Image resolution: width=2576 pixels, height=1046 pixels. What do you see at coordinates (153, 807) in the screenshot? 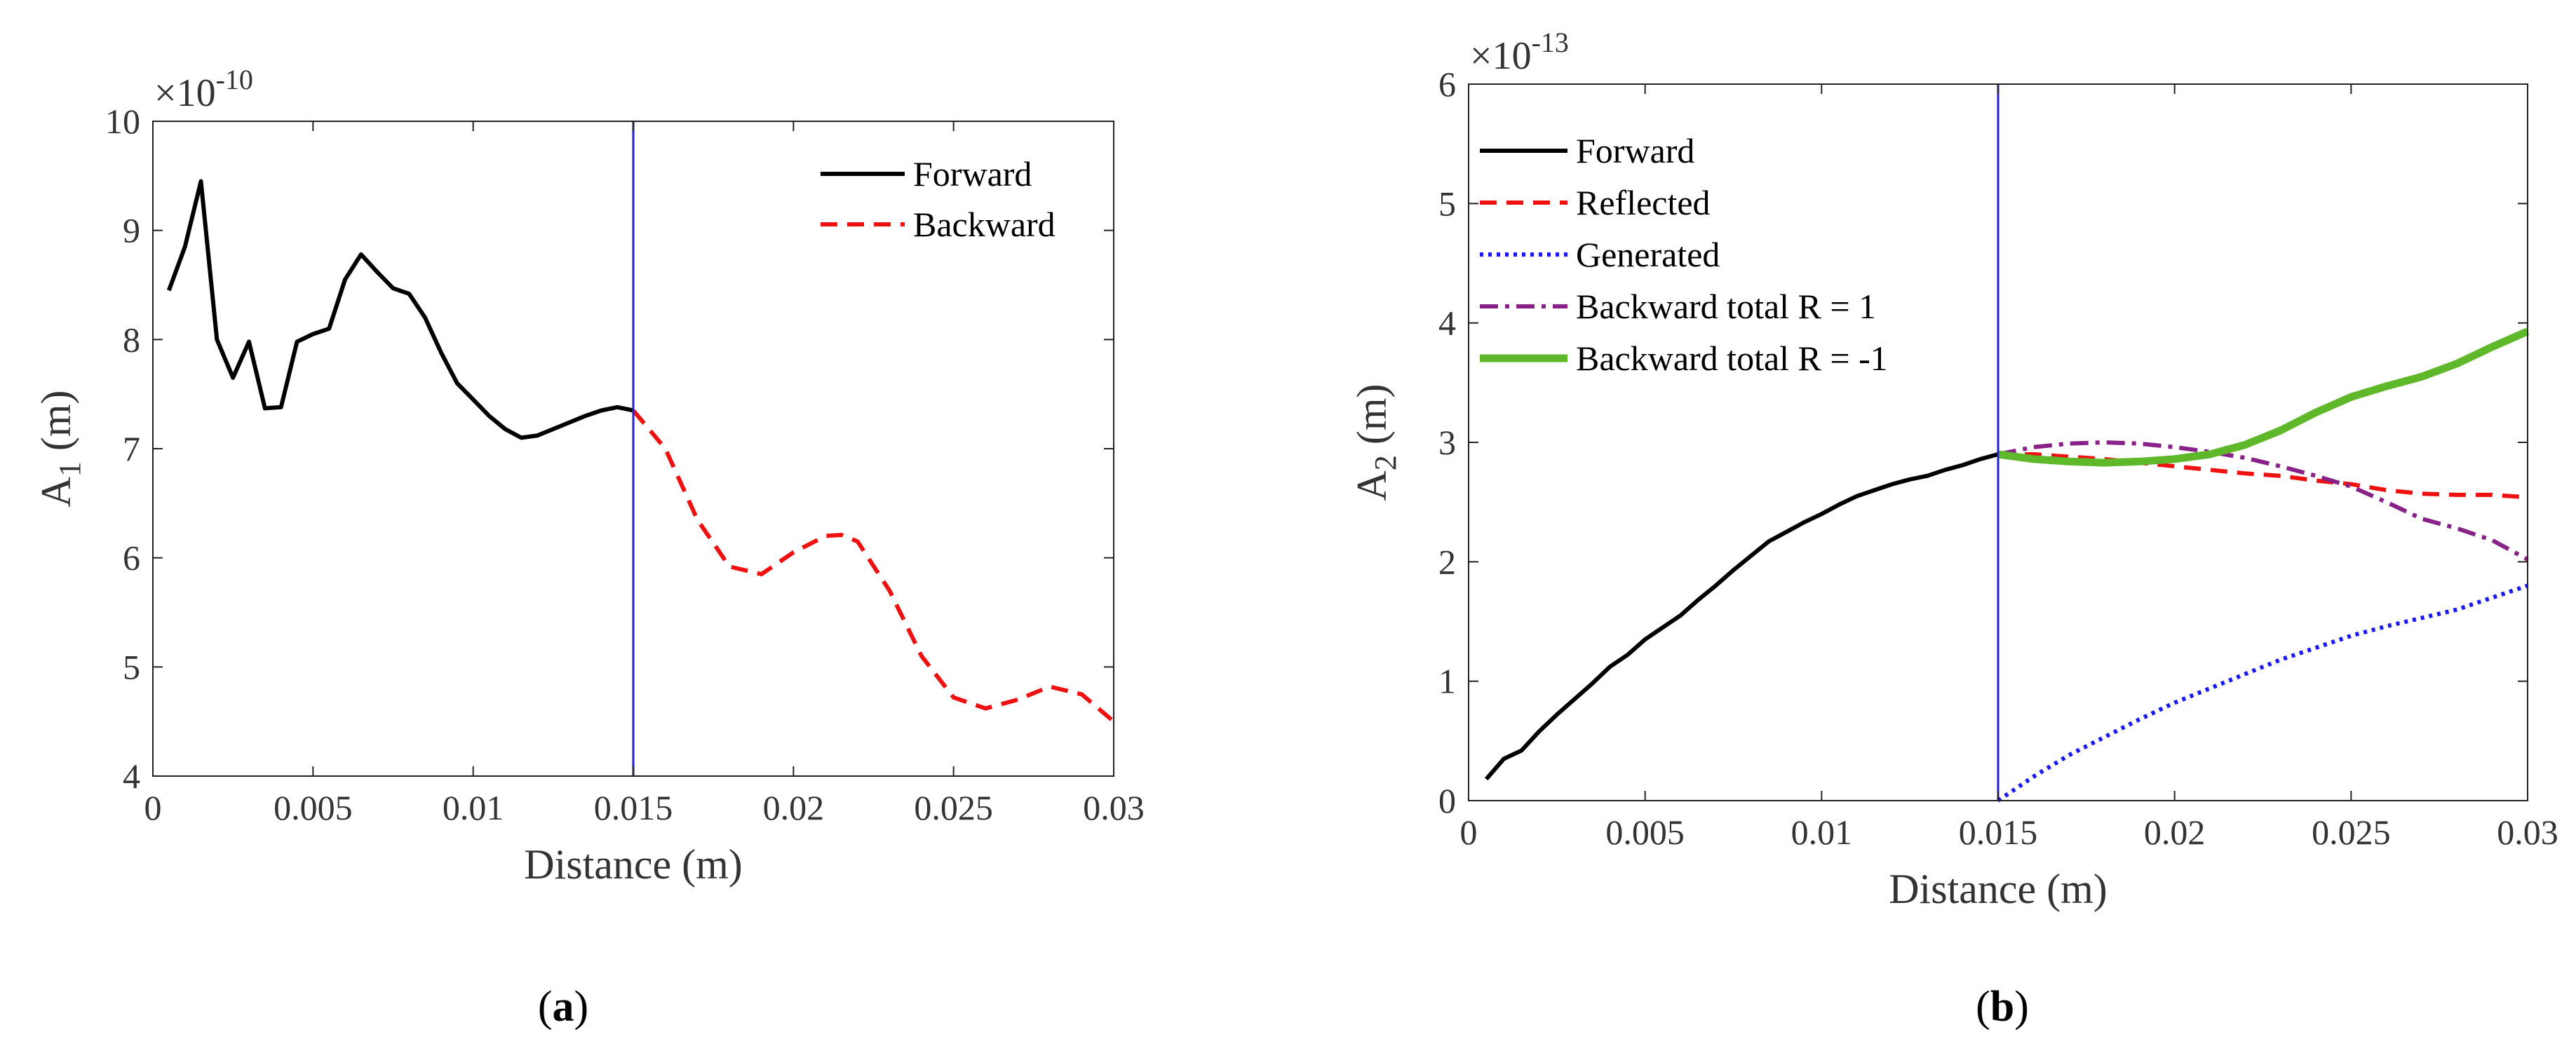
I see `panel-a-x-tick-label: 0` at bounding box center [153, 807].